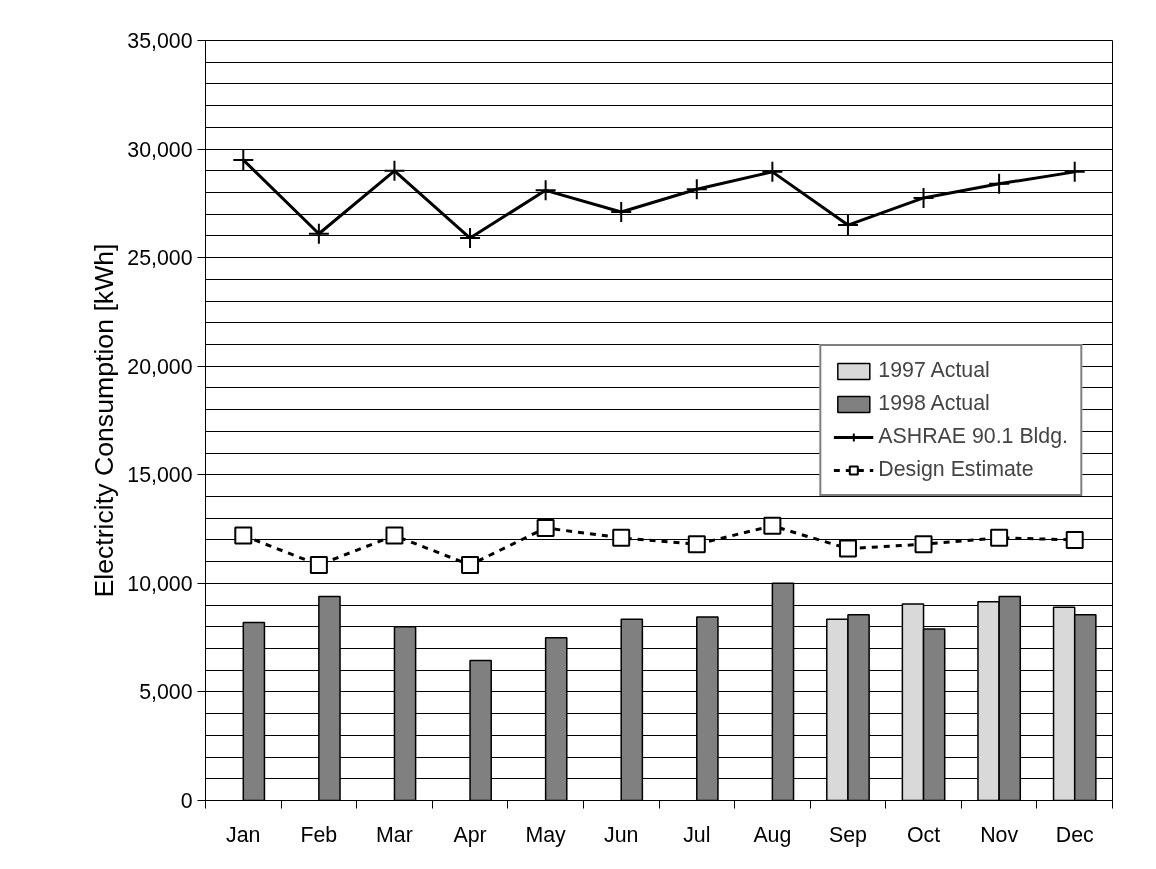  Describe the element at coordinates (999, 834) in the screenshot. I see `x-tick-label: Nov` at that location.